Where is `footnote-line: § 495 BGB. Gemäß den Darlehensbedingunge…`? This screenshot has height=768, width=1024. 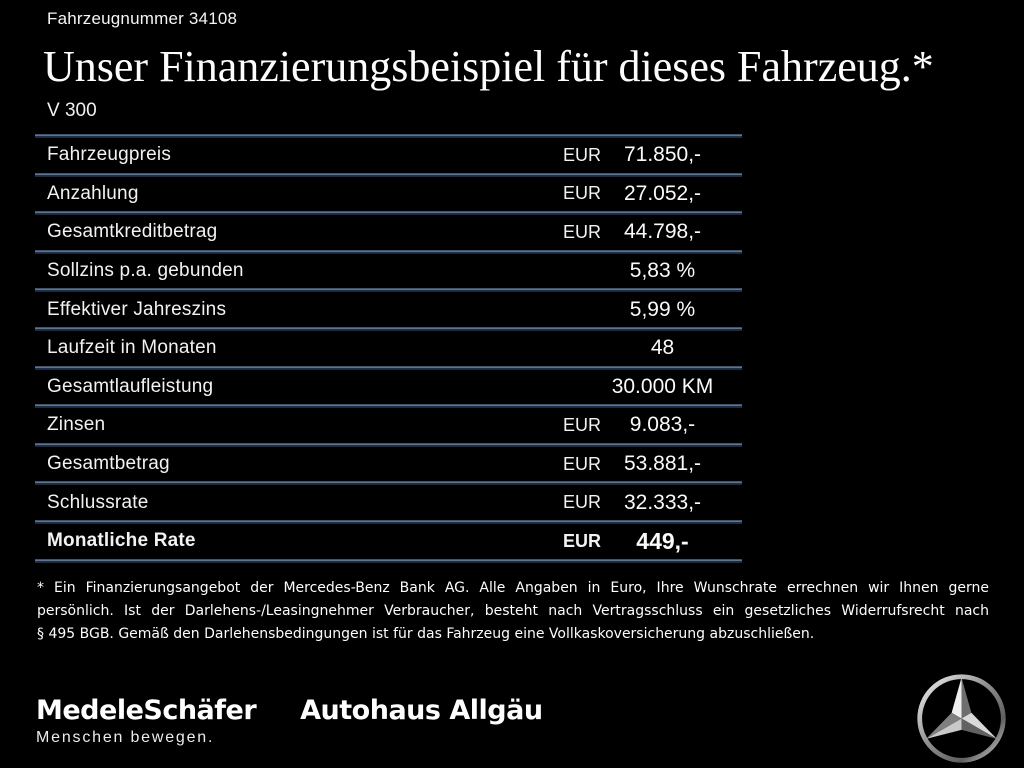
footnote-line: § 495 BGB. Gemäß den Darlehensbedingunge… is located at coordinates (426, 634).